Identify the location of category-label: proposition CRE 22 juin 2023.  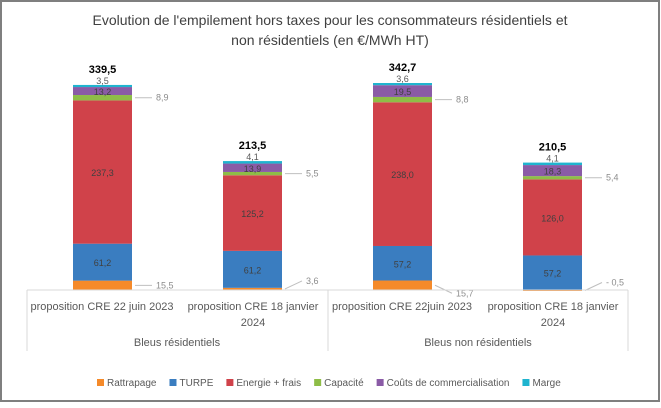
(101, 307).